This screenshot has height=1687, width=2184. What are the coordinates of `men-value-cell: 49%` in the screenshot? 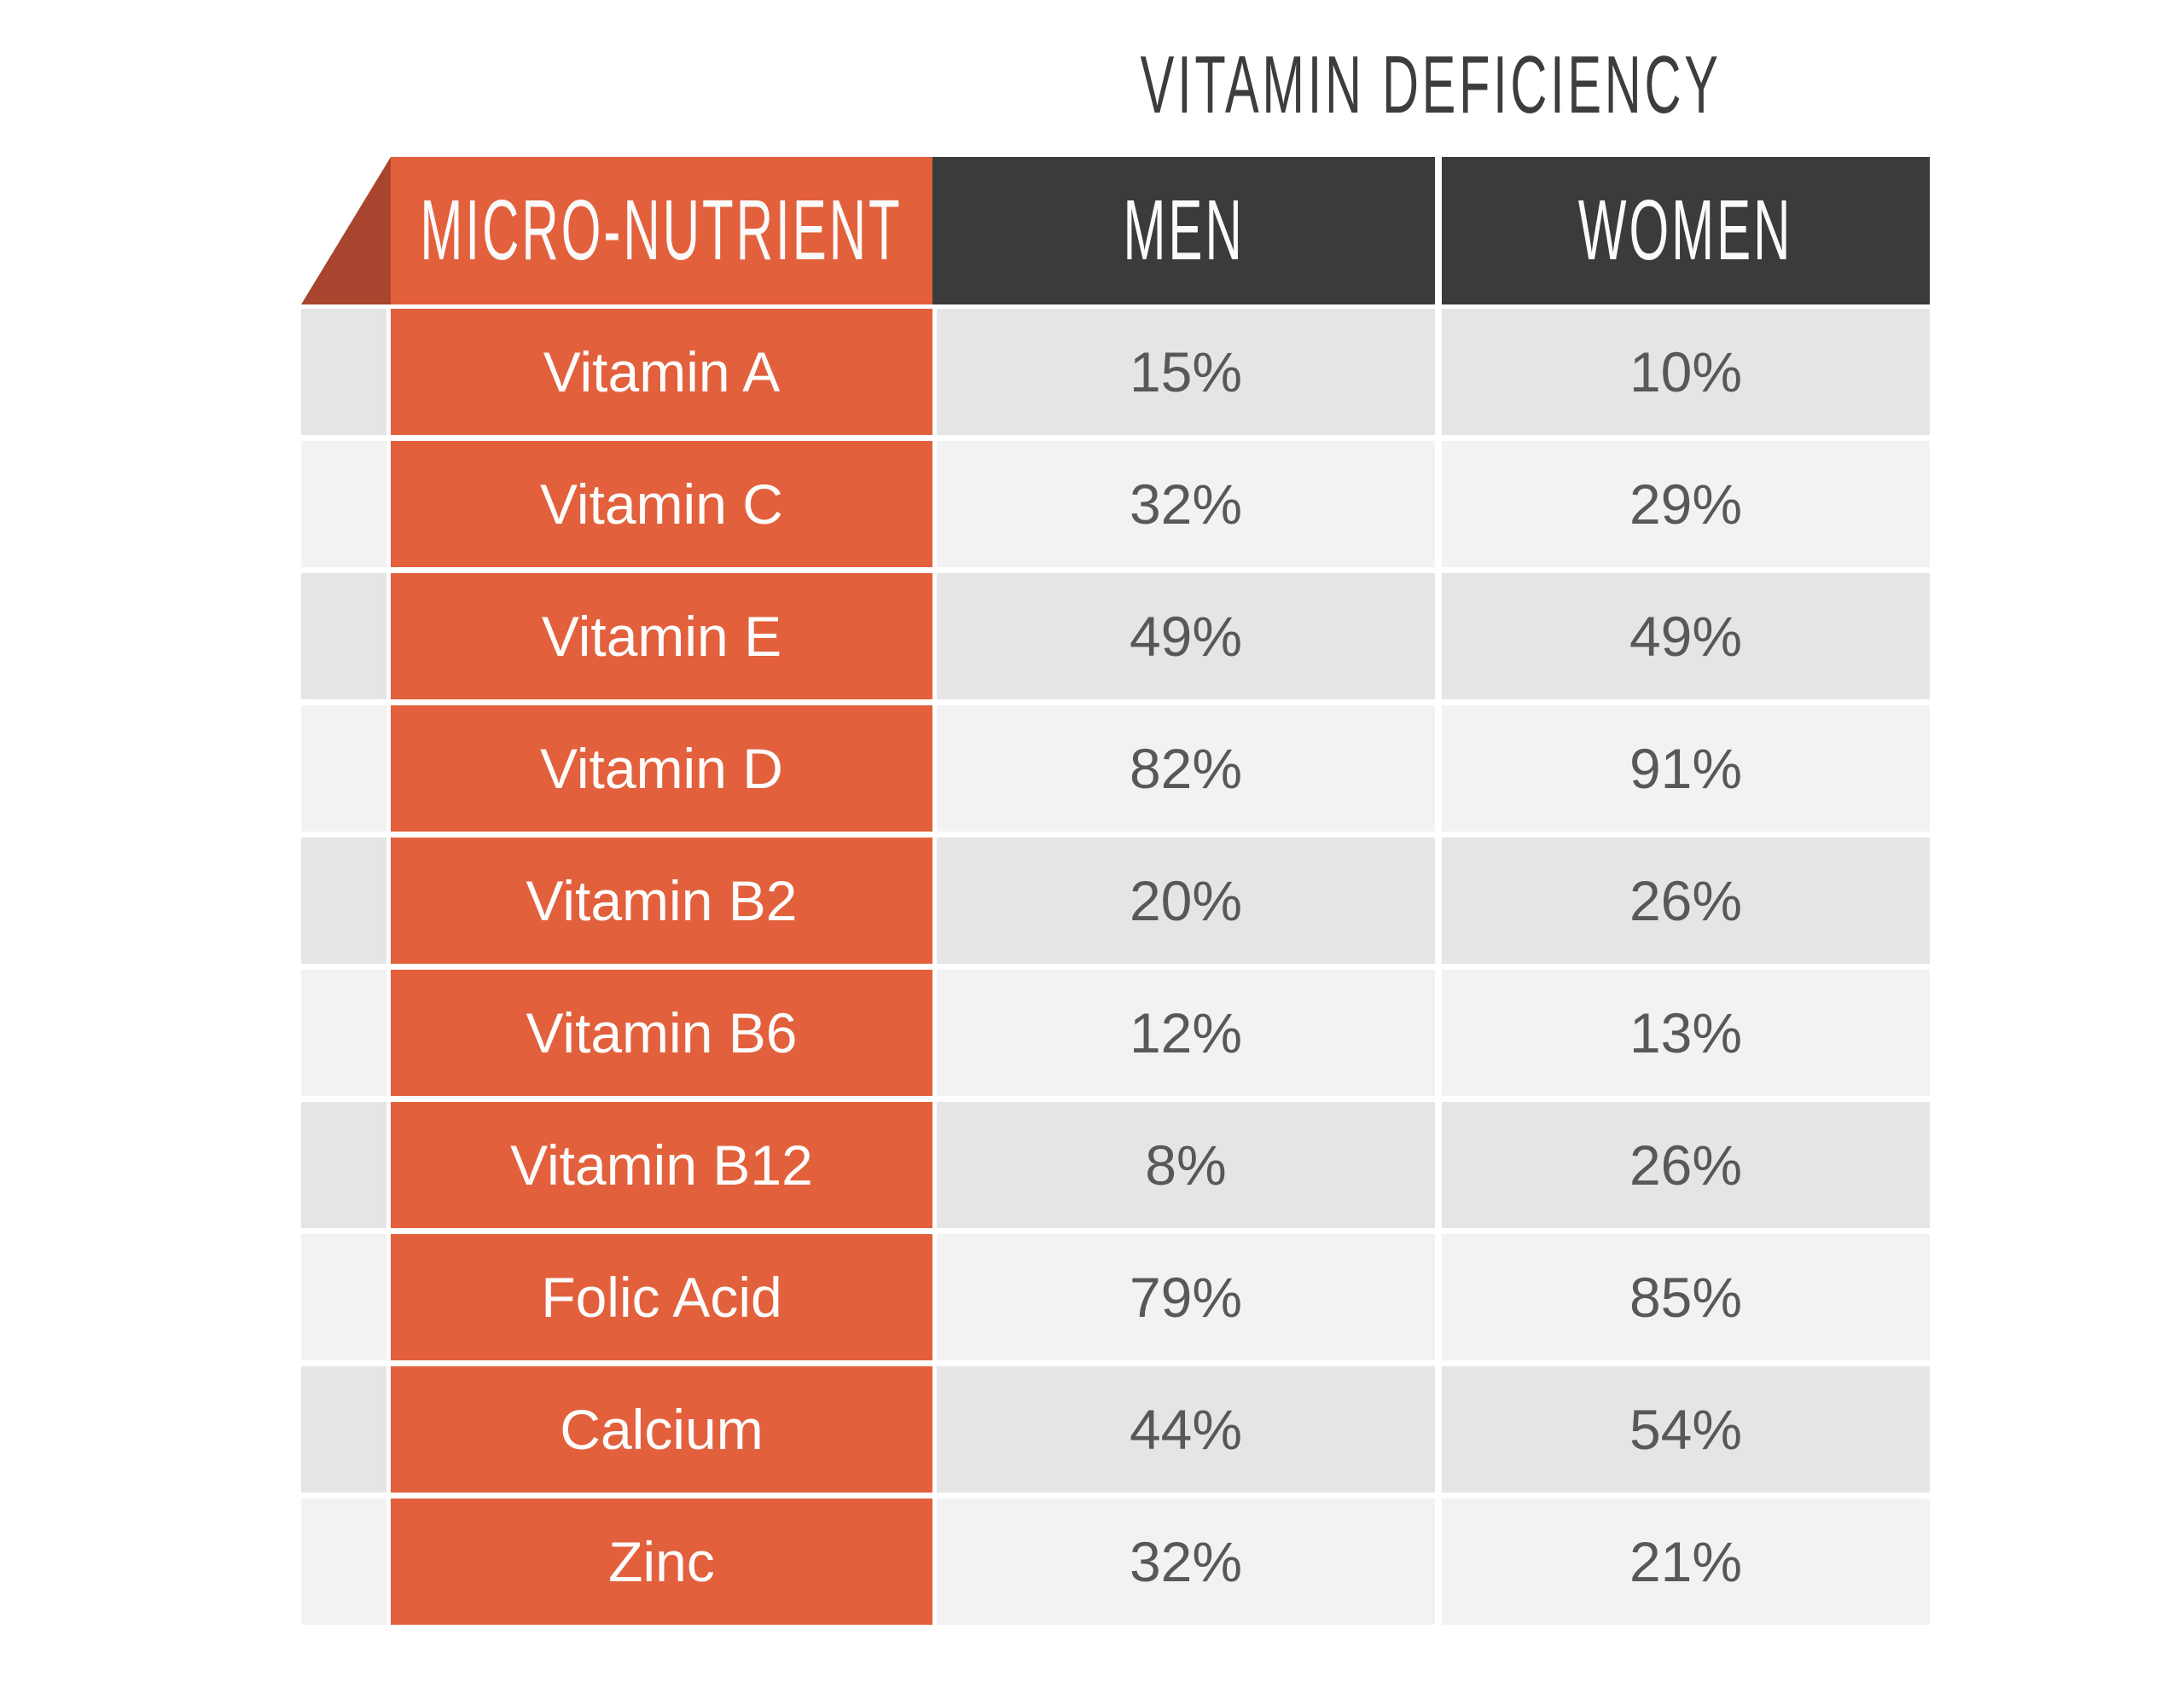 It's located at (1186, 636).